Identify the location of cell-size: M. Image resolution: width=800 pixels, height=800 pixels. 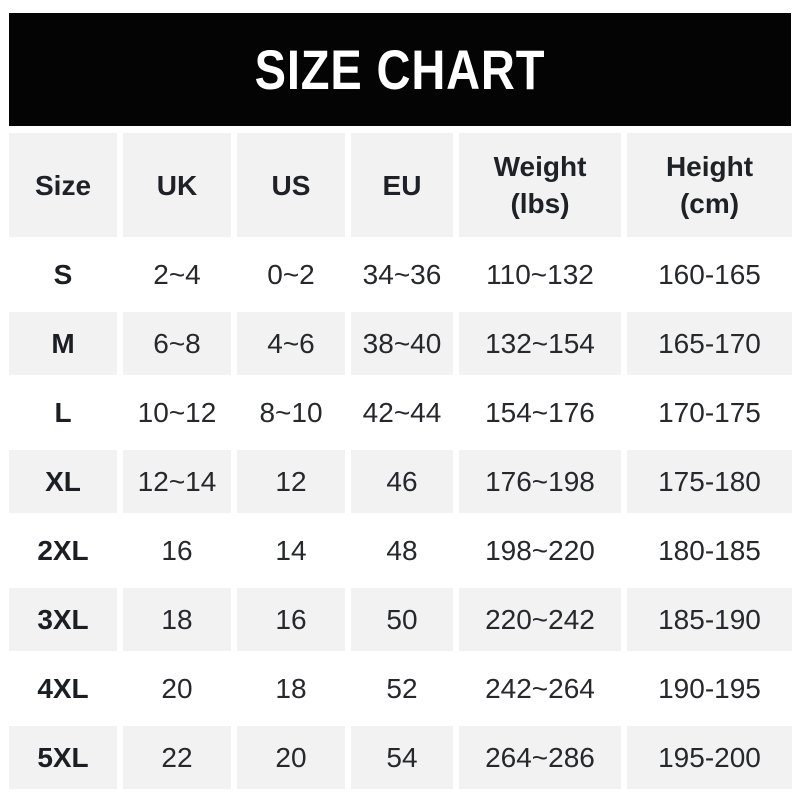
(63, 343).